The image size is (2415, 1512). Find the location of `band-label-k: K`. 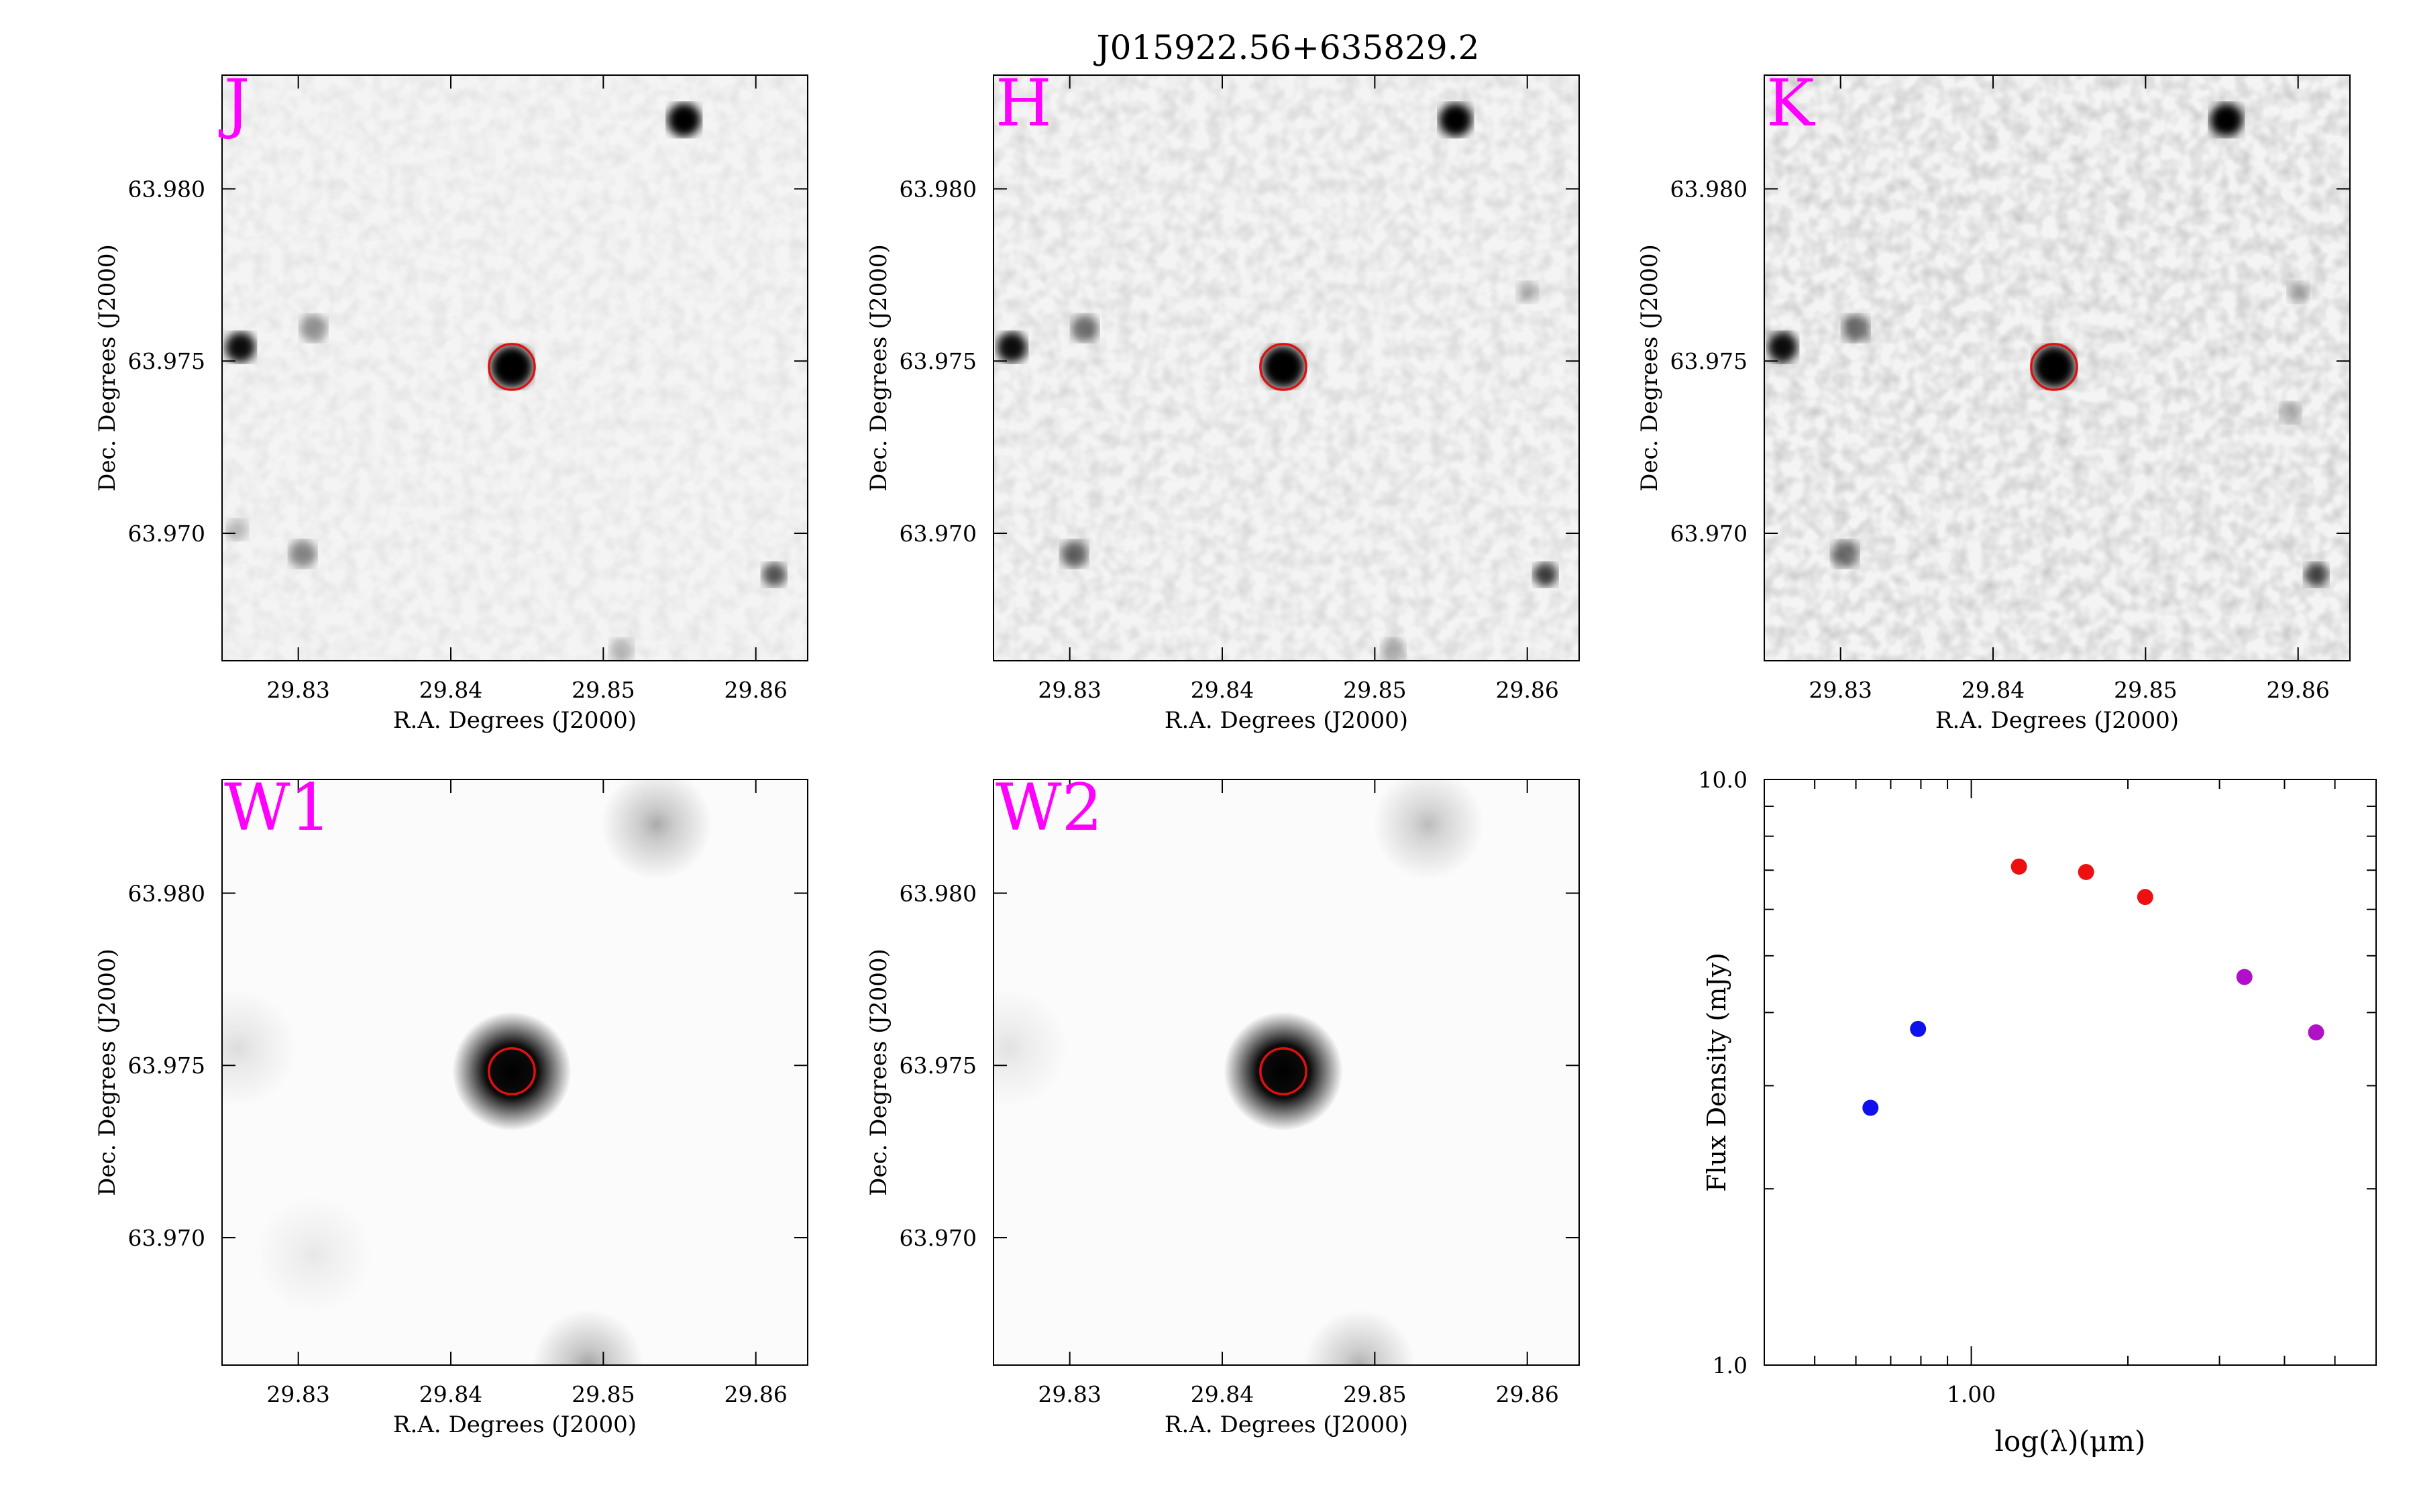

band-label-k: K is located at coordinates (1791, 103).